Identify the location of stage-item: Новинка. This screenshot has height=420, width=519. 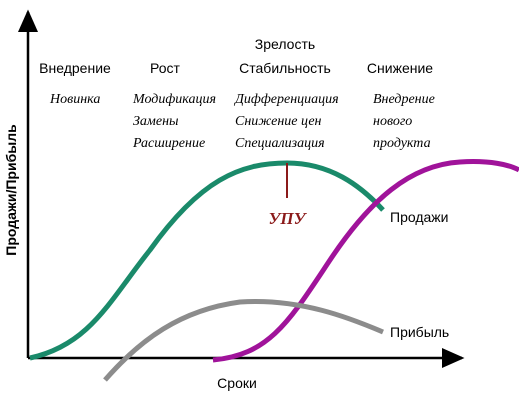
(74, 99).